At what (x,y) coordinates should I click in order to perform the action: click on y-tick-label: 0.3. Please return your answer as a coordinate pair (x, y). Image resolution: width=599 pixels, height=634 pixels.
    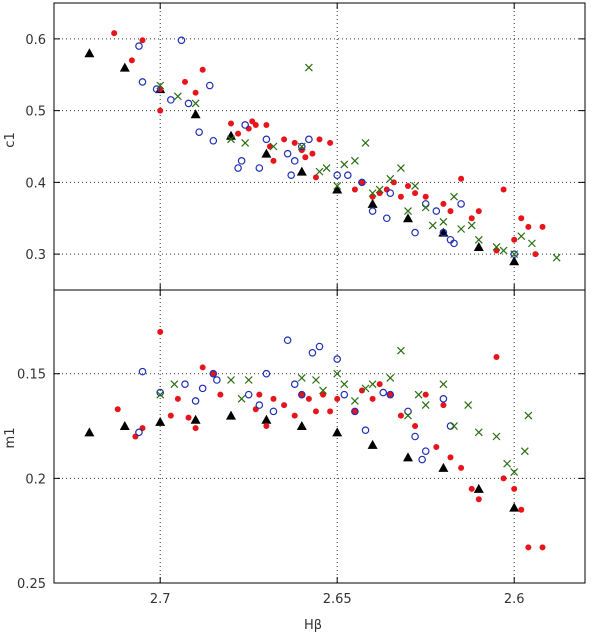
    Looking at the image, I should click on (35, 255).